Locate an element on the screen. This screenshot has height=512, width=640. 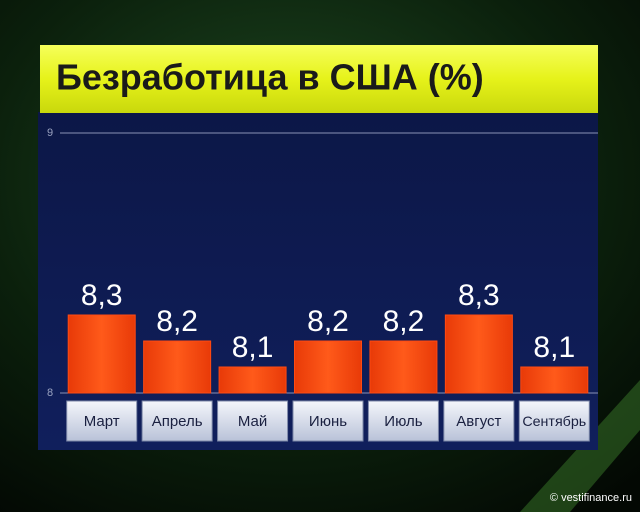
y-tick-label: 8 is located at coordinates (50, 393).